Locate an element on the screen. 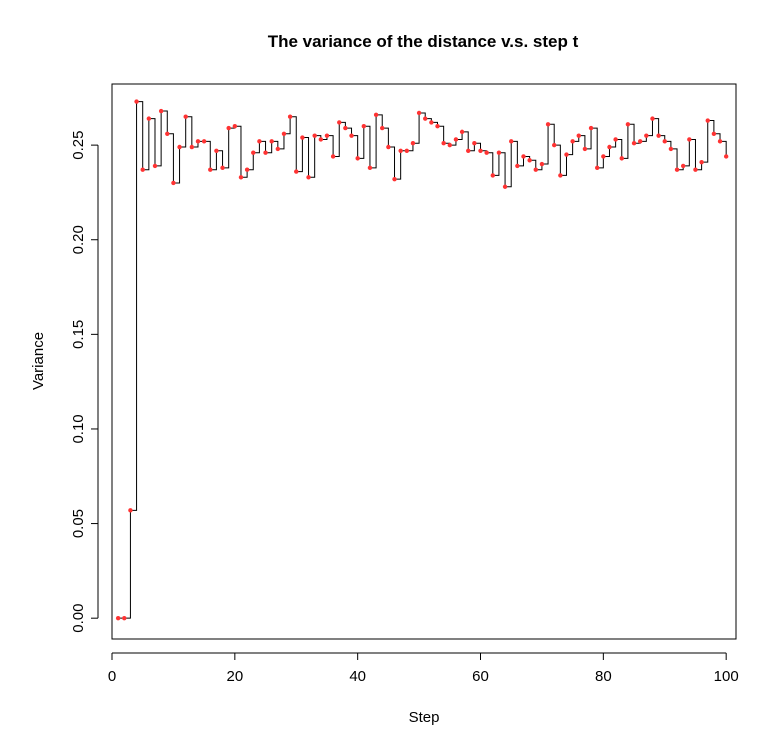 Image resolution: width=767 pixels, height=746 pixels. x-tick-label: 0 is located at coordinates (112, 676).